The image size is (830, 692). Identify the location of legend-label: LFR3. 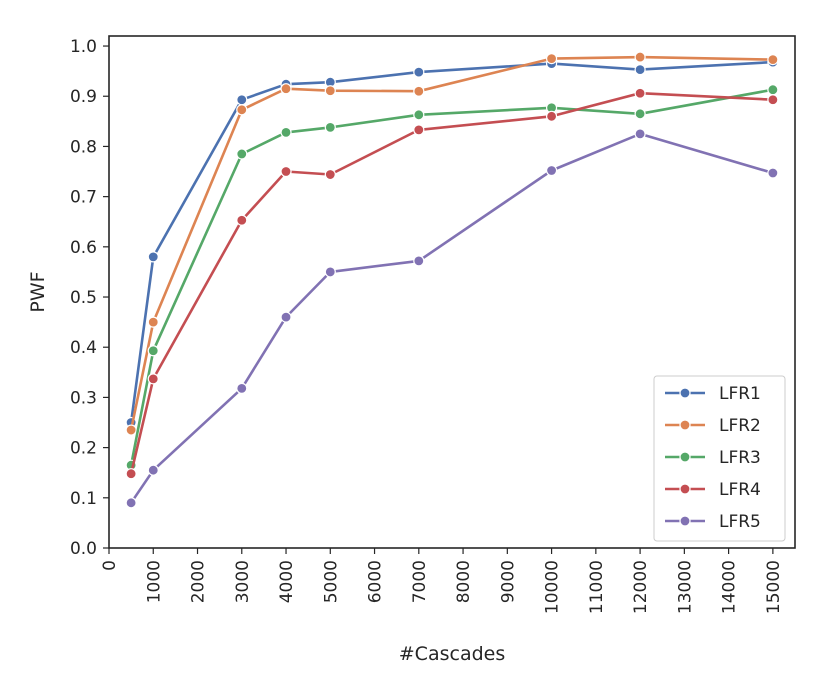
(740, 458).